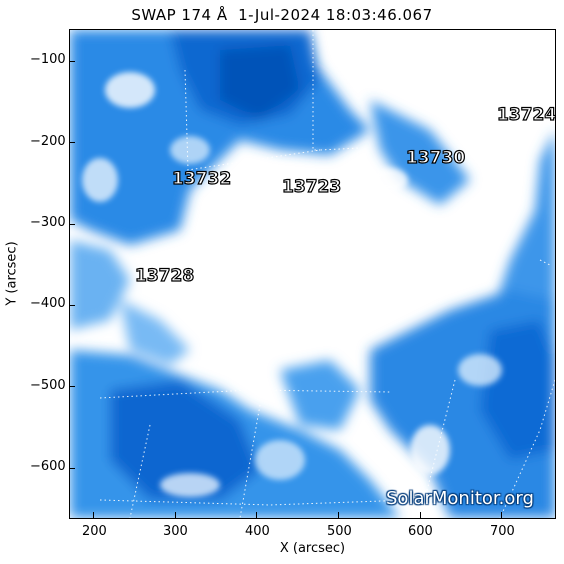 The width and height of the screenshot is (564, 564). What do you see at coordinates (175, 531) in the screenshot?
I see `x-tick-label: 300` at bounding box center [175, 531].